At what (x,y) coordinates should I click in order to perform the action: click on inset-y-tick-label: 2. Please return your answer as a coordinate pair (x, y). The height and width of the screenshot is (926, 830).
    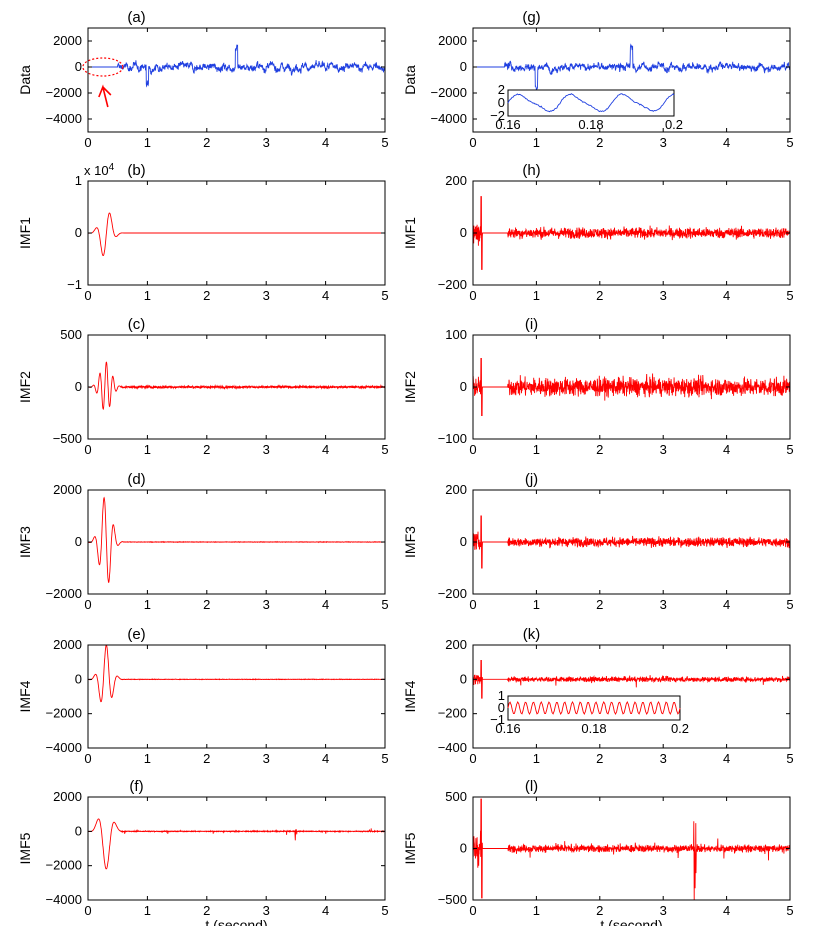
    Looking at the image, I should click on (501, 89).